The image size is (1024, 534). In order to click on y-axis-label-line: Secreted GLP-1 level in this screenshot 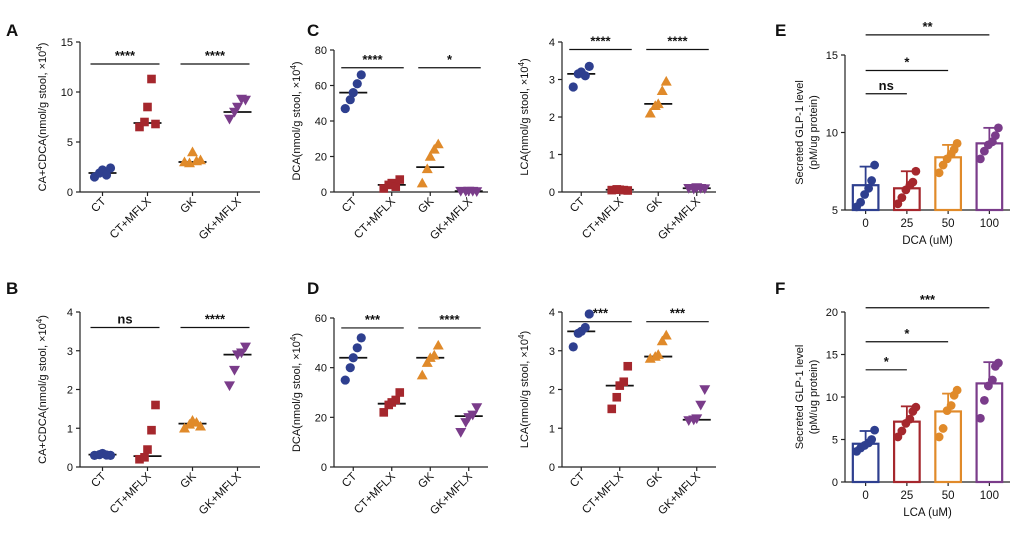, I will do `click(800, 132)`.